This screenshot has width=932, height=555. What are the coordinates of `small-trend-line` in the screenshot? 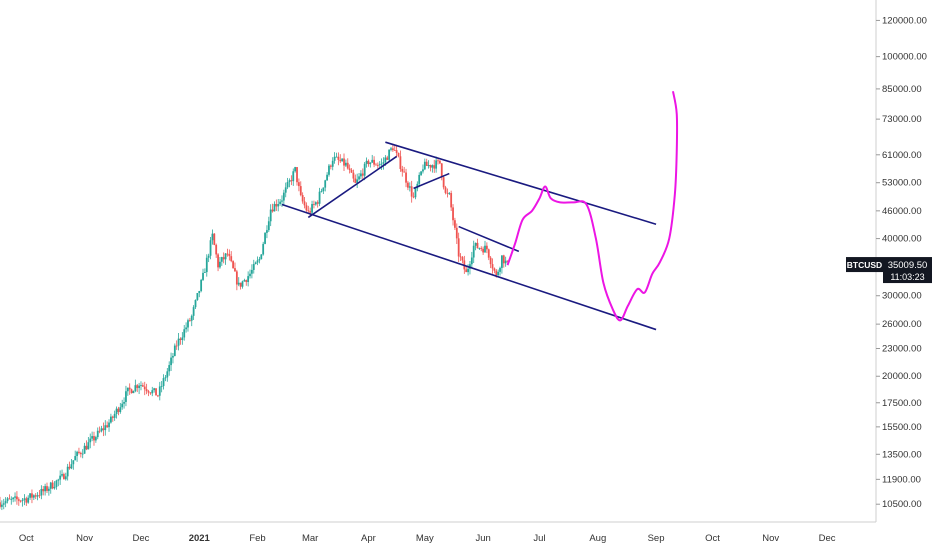 It's located at (431, 181).